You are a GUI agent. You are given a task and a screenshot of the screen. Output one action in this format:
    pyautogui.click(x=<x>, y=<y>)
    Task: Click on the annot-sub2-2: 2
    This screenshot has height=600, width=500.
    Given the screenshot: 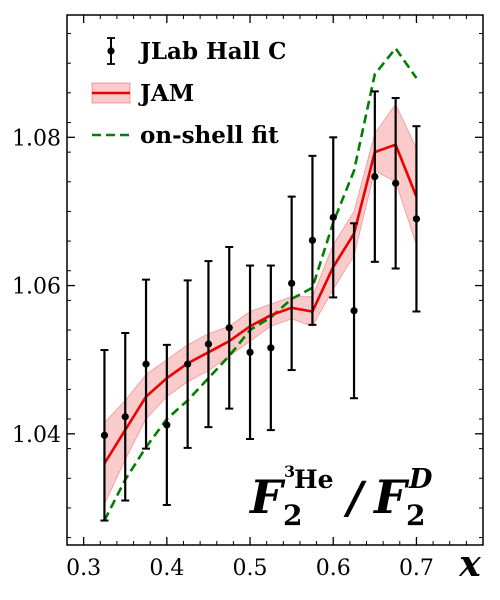 What is the action you would take?
    pyautogui.click(x=415, y=515)
    